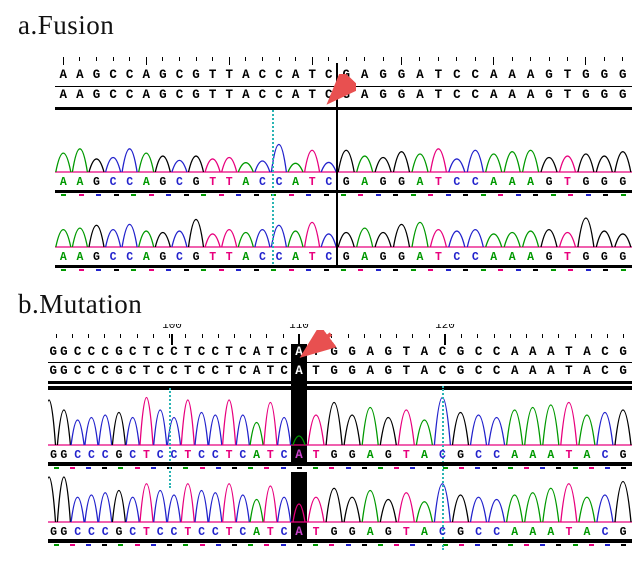 The height and width of the screenshot is (563, 636). What do you see at coordinates (299, 328) in the screenshot?
I see `ruler-position-label: 110` at bounding box center [299, 328].